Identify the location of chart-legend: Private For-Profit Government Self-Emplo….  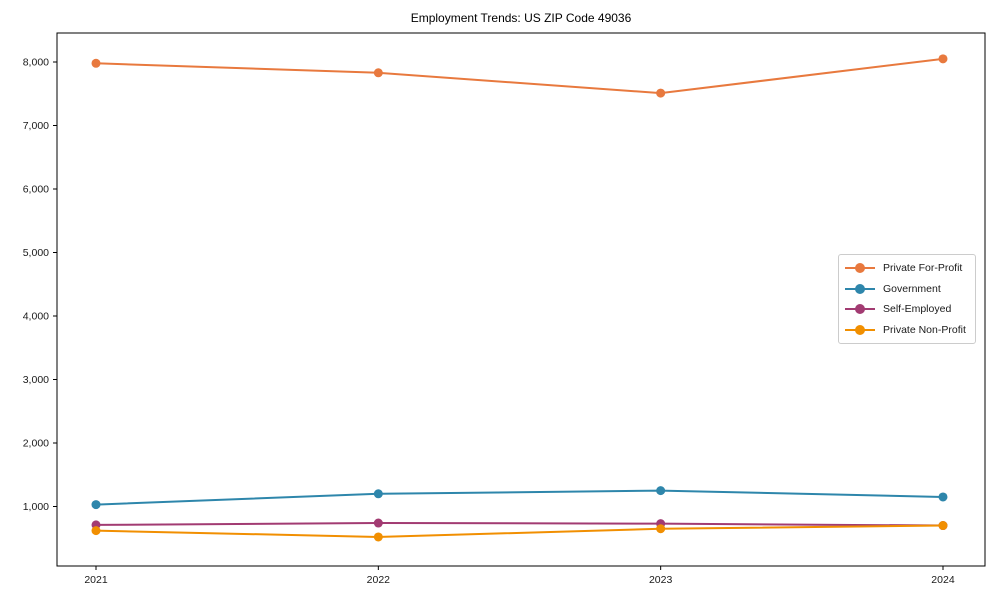
(907, 299).